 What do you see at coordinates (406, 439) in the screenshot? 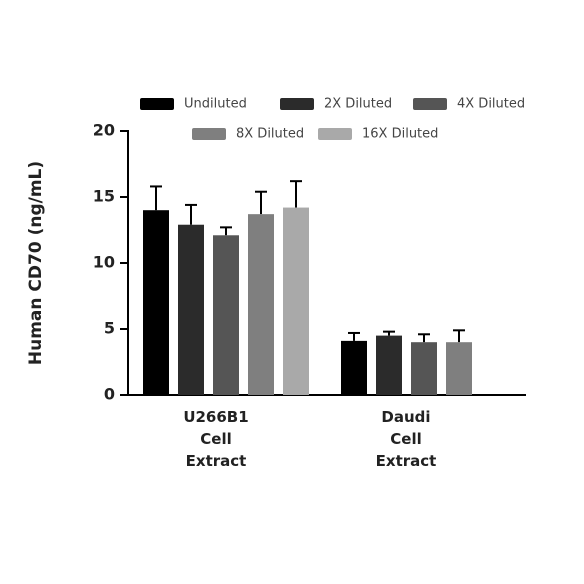
I see `x-tick-label: Daudi Cell Extract` at bounding box center [406, 439].